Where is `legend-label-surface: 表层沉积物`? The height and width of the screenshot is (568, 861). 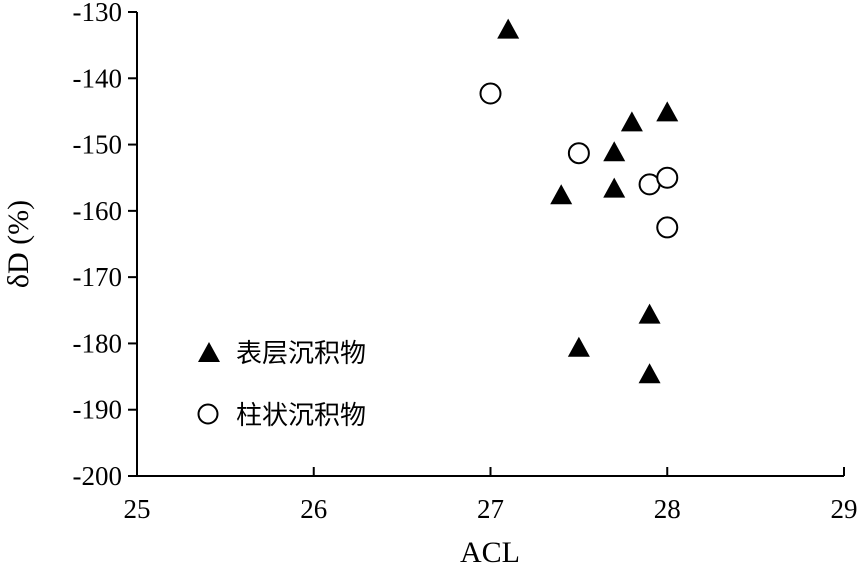 legend-label-surface: 表层沉积物 is located at coordinates (301, 354).